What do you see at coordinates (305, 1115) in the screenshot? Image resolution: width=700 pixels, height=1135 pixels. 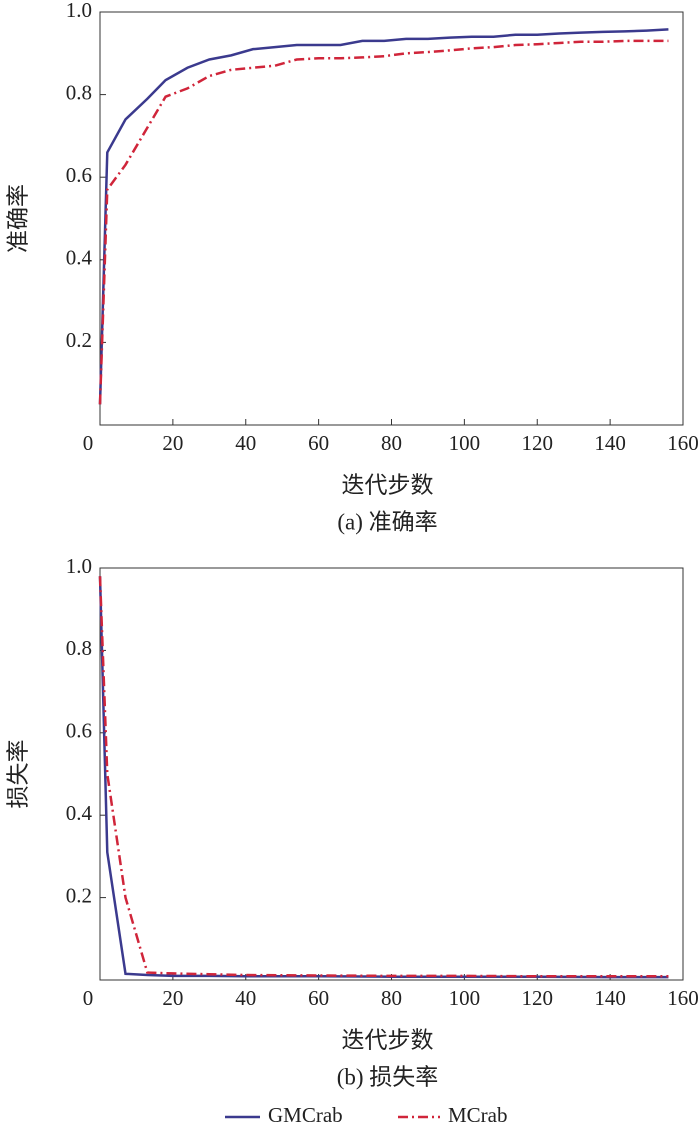 I see `legend-label: GMCrab` at bounding box center [305, 1115].